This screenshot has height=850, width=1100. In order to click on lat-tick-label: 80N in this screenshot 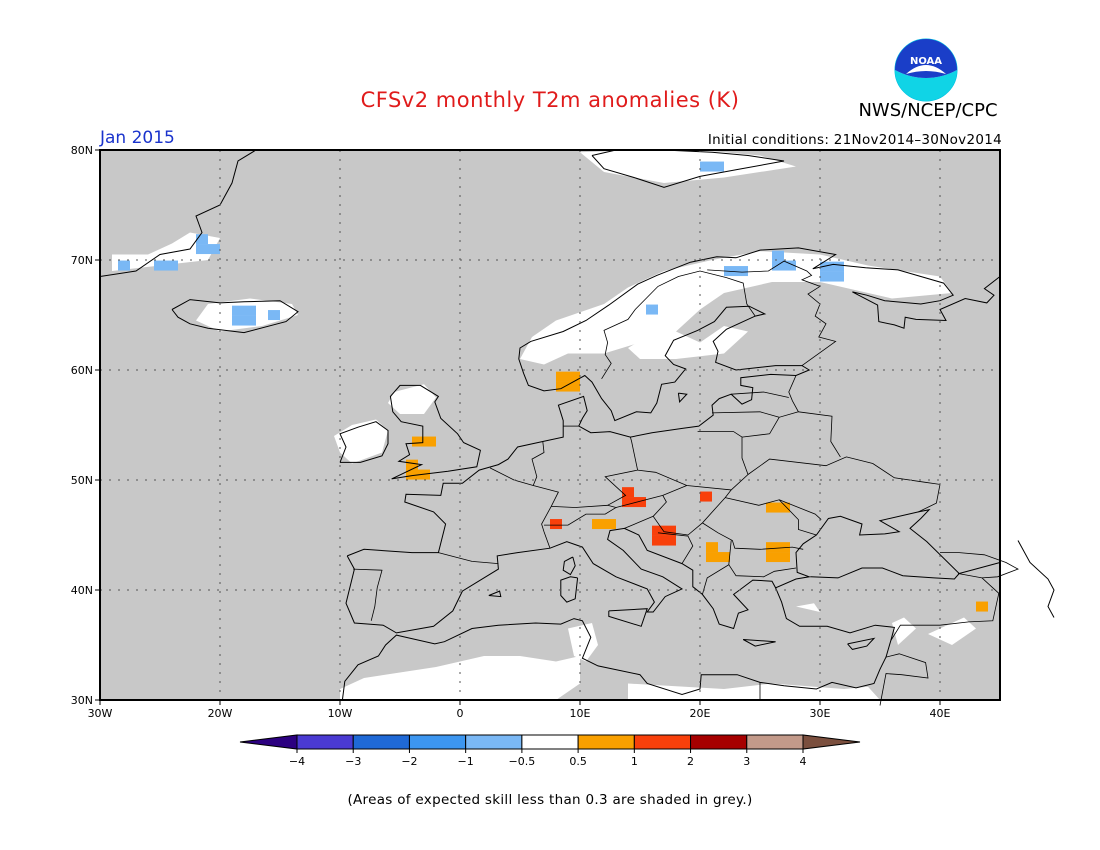, I will do `click(82, 150)`.